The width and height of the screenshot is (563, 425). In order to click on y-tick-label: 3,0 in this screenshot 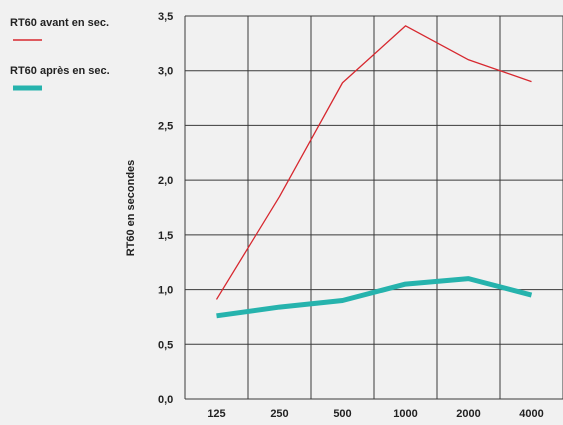, I will do `click(165, 72)`.